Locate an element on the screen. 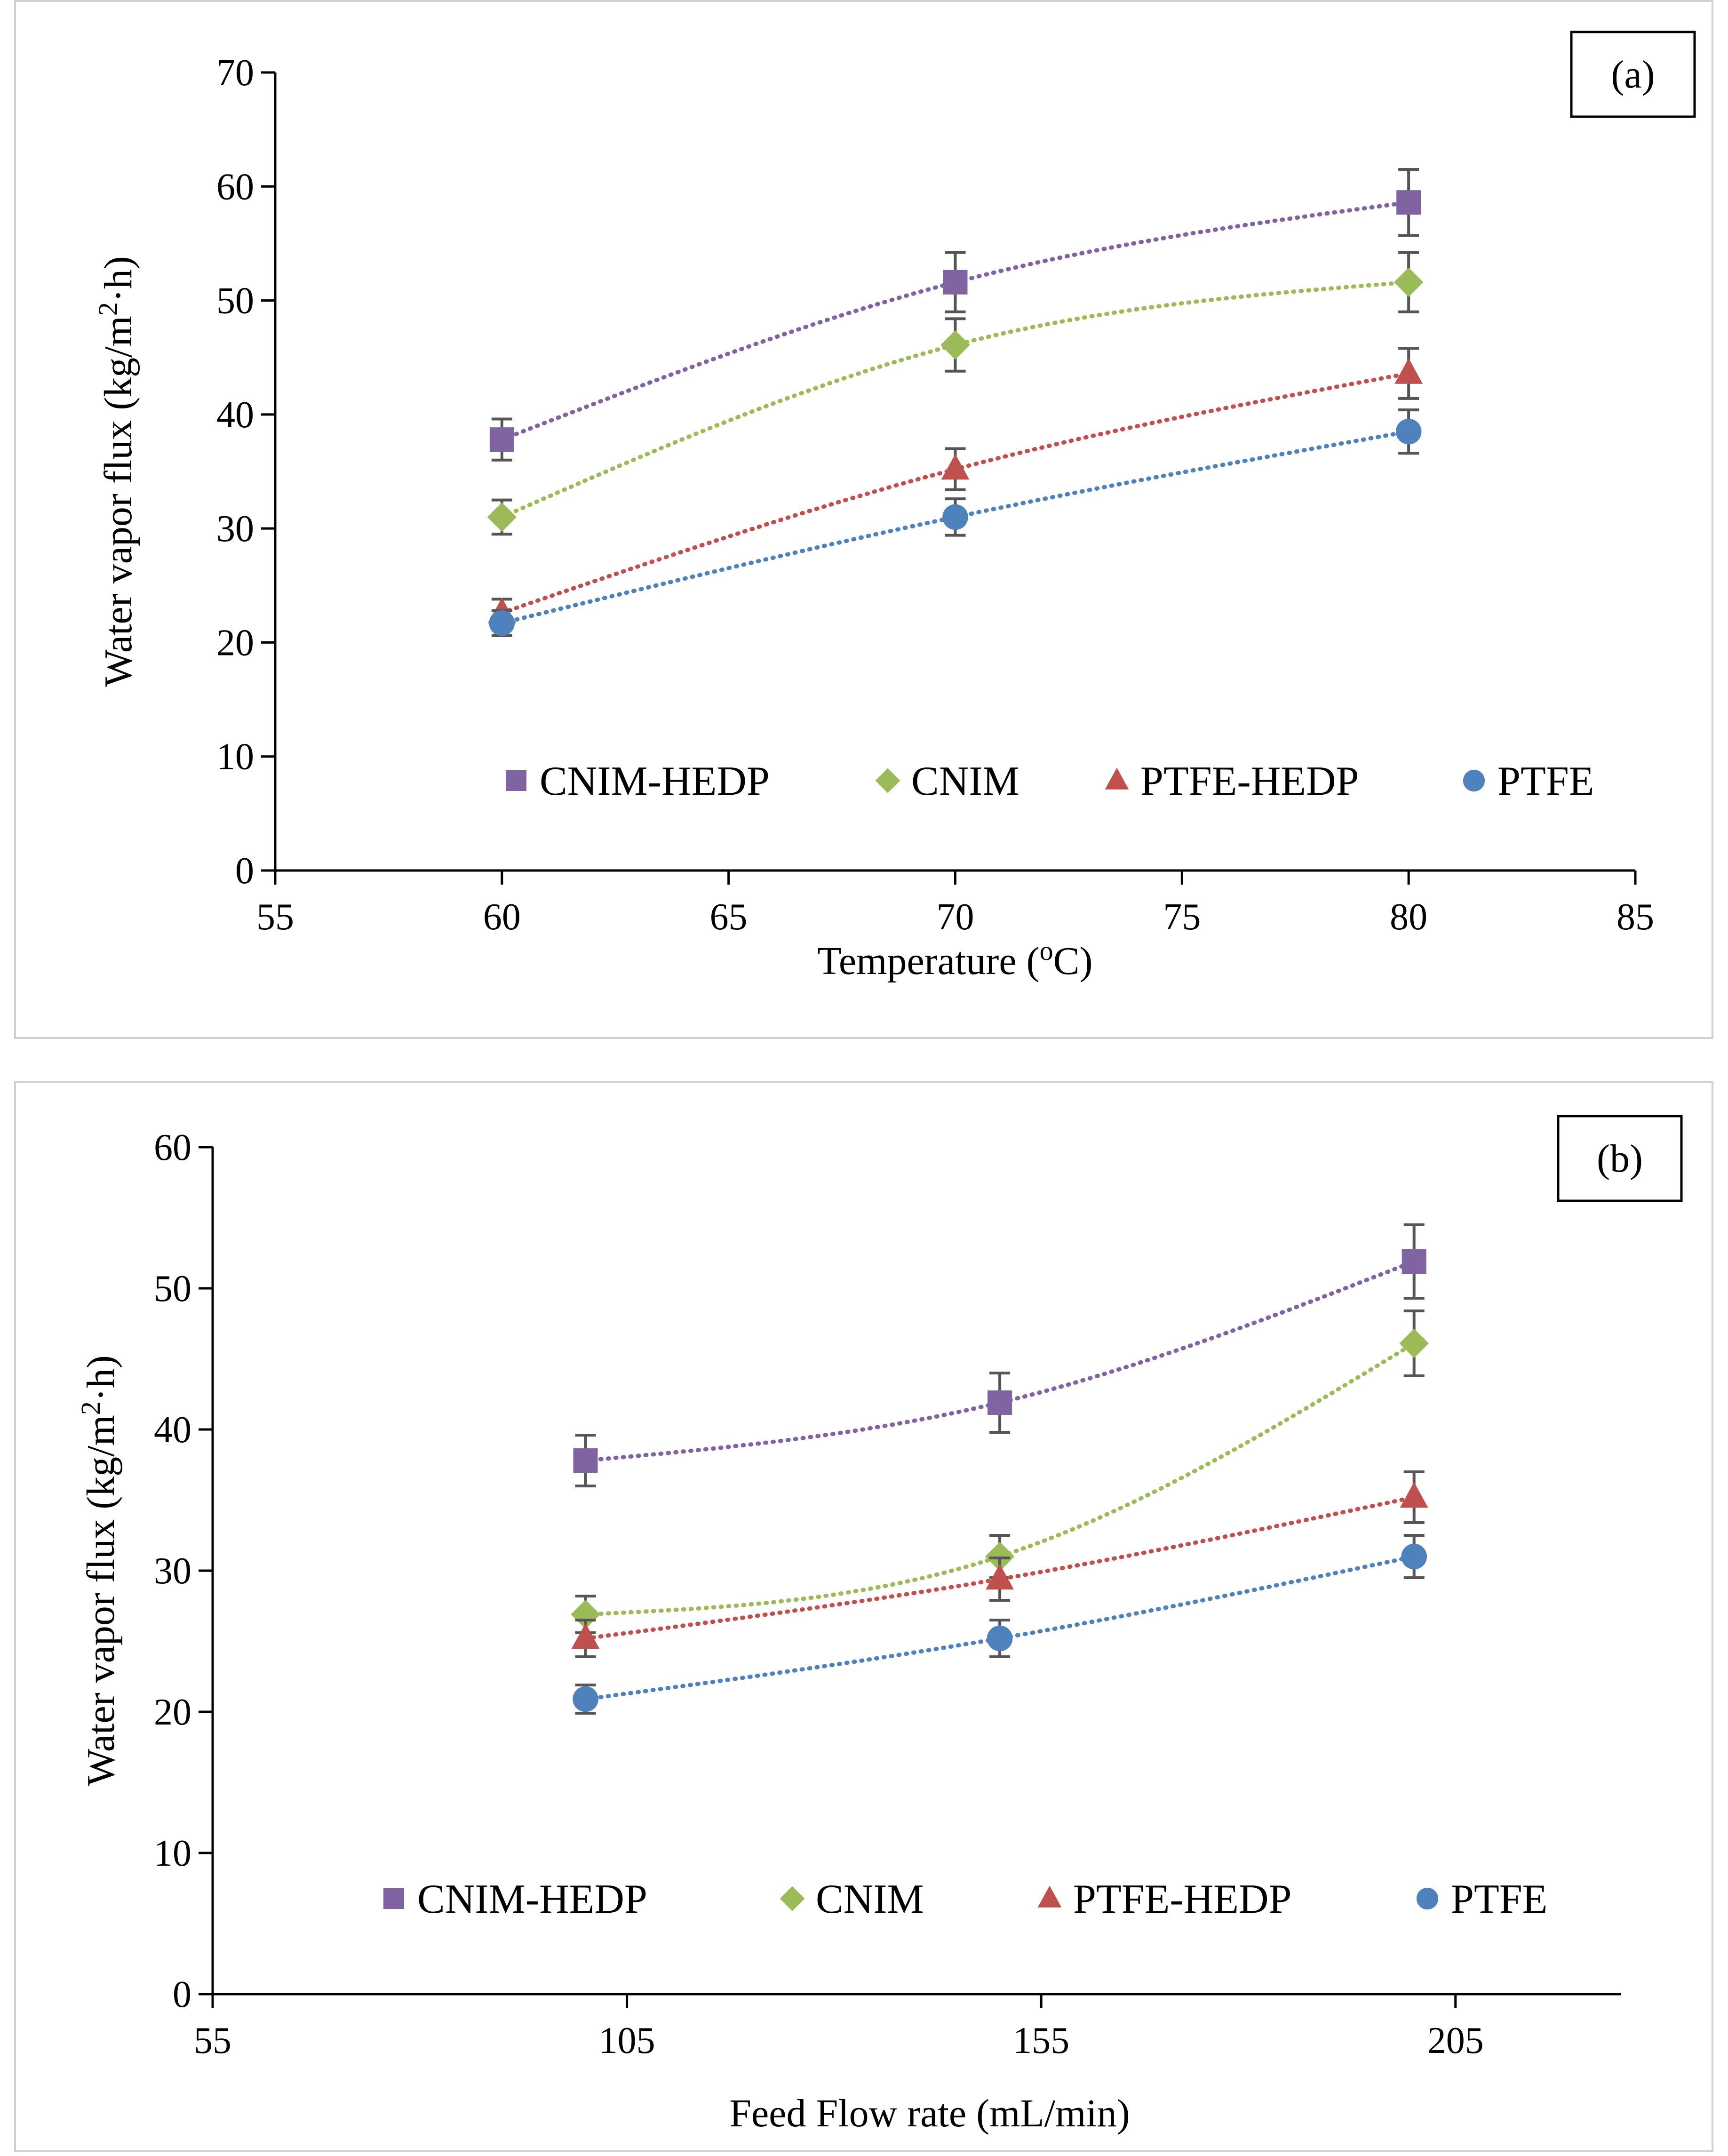 The width and height of the screenshot is (1728, 2156). chart-b-y-tick-label: 0 is located at coordinates (182, 1994).